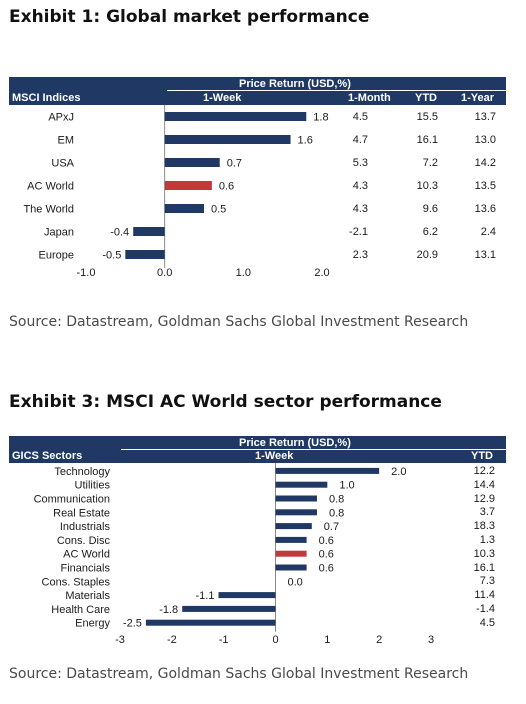 The height and width of the screenshot is (704, 526). Describe the element at coordinates (431, 640) in the screenshot. I see `x-tick-label: 3` at that location.